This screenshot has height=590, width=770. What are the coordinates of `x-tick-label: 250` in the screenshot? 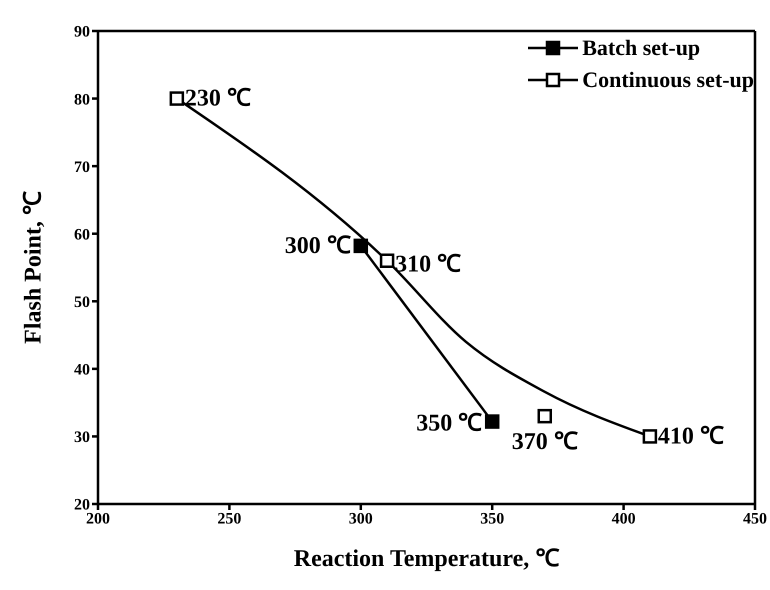 It's located at (229, 519).